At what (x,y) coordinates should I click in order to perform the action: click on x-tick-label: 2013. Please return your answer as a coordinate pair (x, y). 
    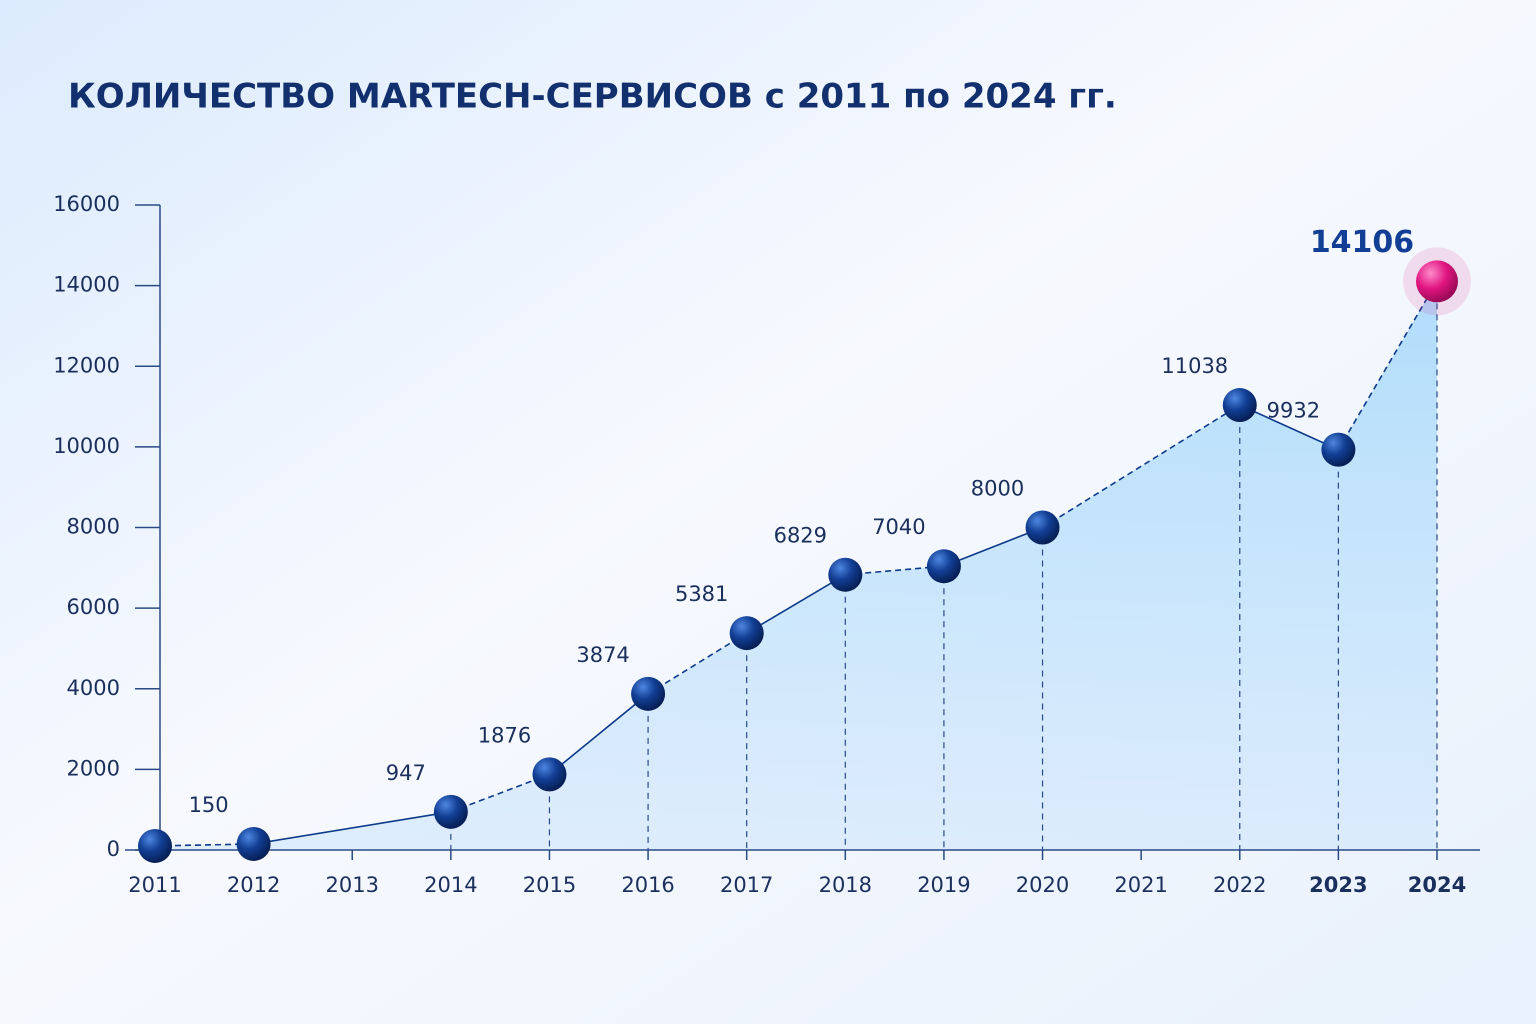
    Looking at the image, I should click on (352, 885).